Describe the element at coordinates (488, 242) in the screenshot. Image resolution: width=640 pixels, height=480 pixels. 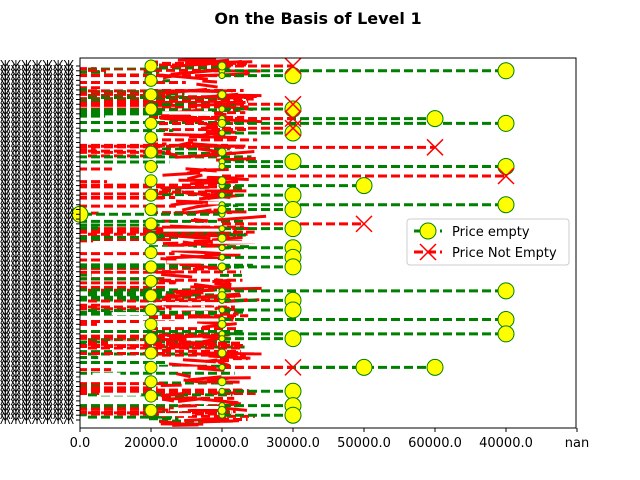
I see `legend-box` at that location.